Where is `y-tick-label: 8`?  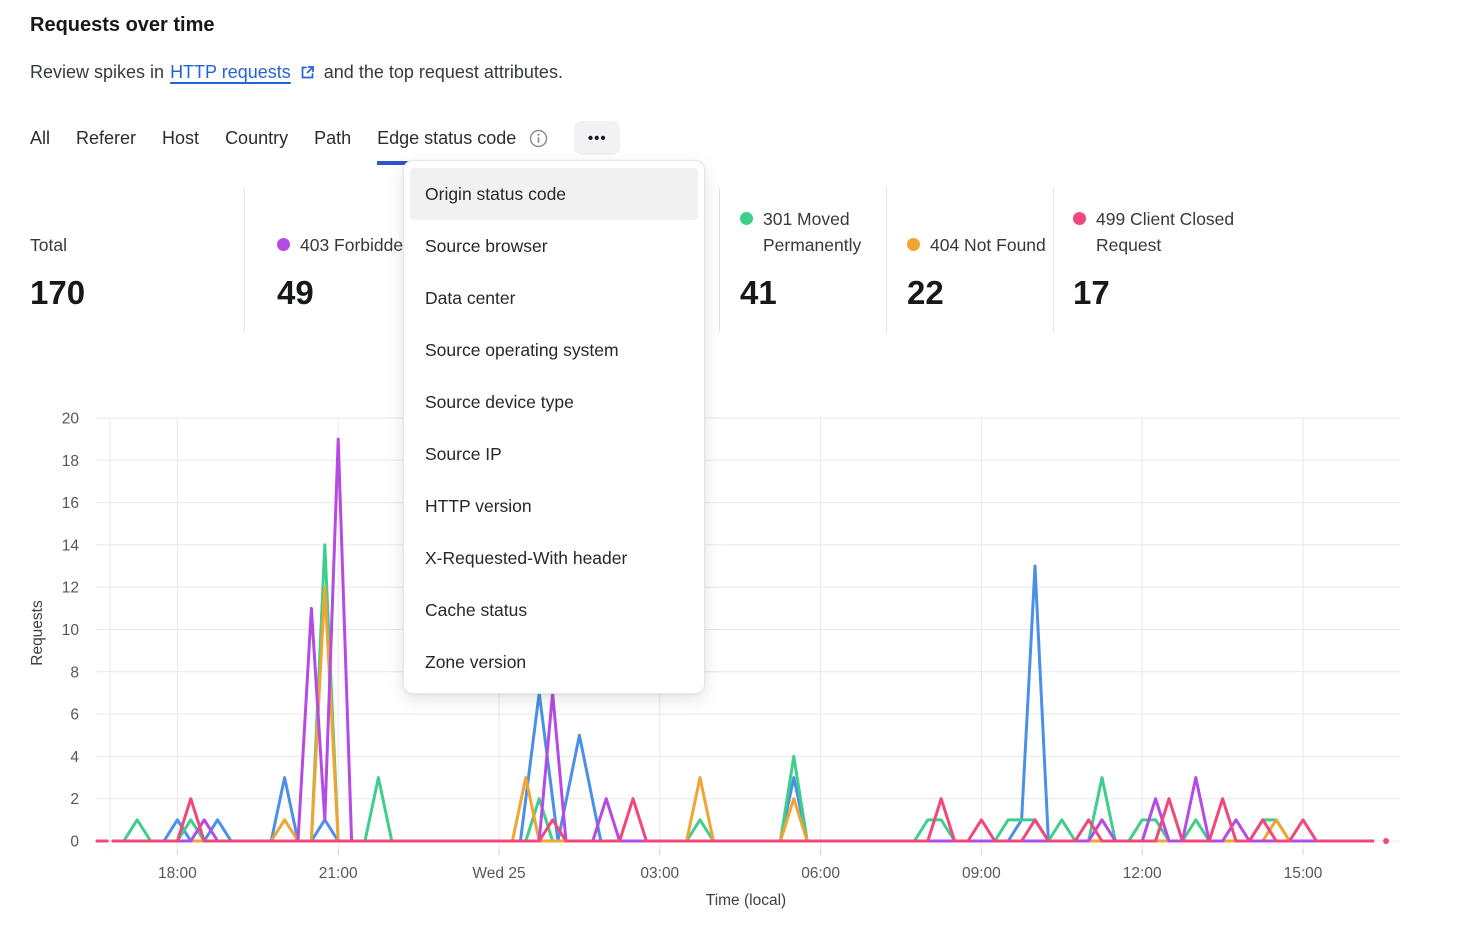 y-tick-label: 8 is located at coordinates (74, 672).